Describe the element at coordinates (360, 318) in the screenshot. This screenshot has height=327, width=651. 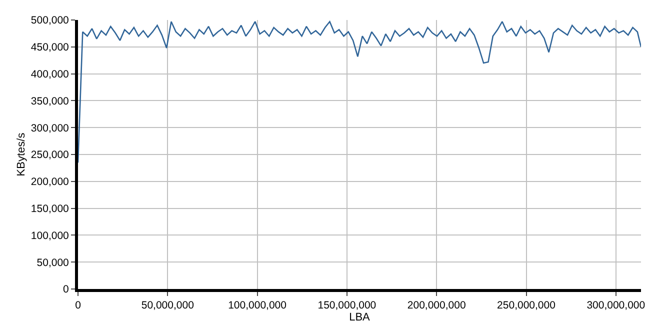
I see `x-axis-title: LBA` at that location.